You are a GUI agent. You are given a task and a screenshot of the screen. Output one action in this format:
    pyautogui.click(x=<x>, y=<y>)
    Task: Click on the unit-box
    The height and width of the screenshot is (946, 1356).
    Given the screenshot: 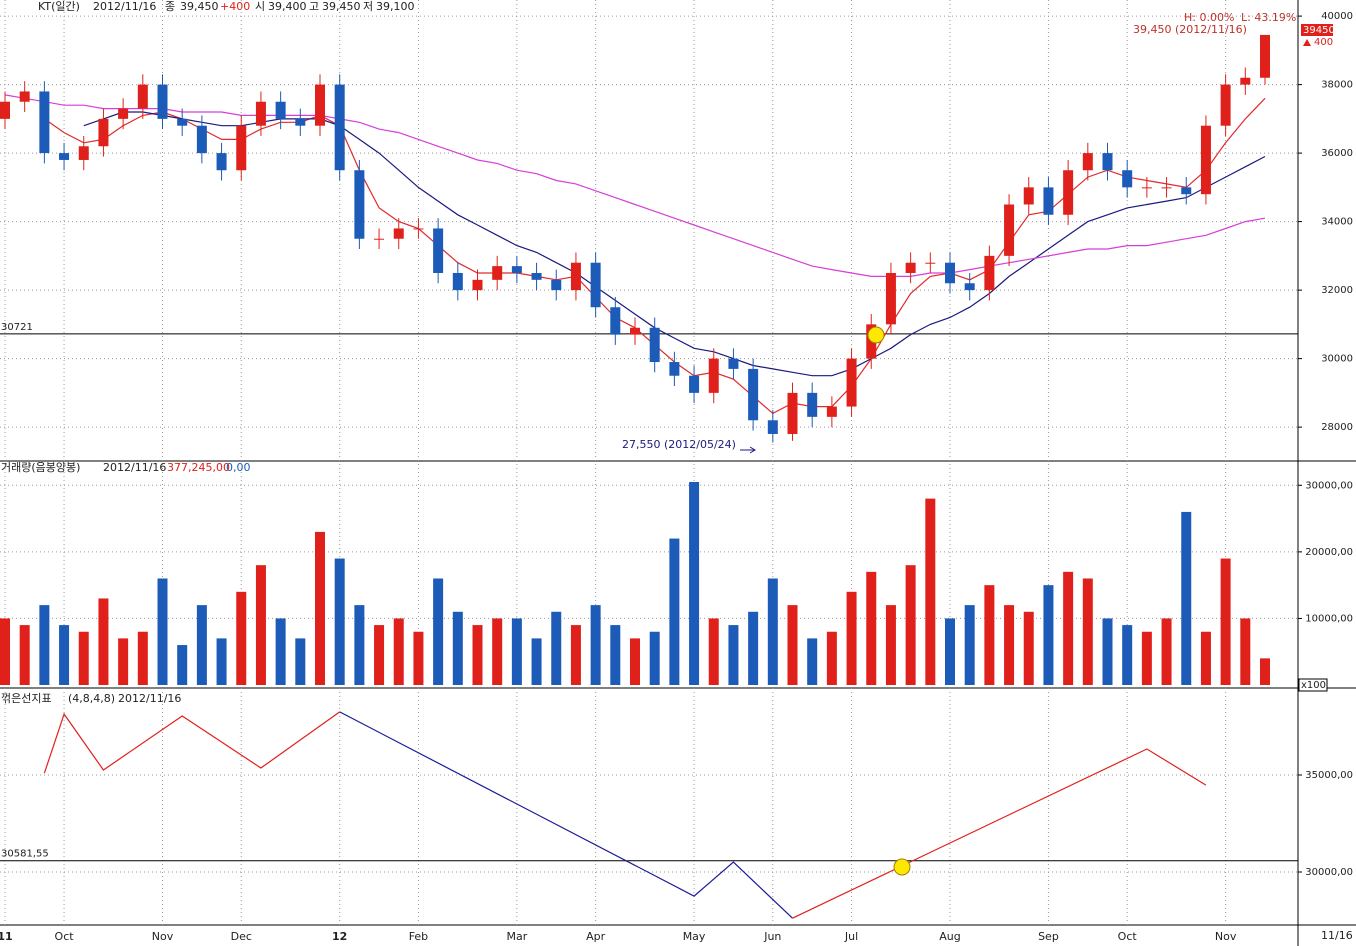 What is the action you would take?
    pyautogui.click(x=1313, y=685)
    